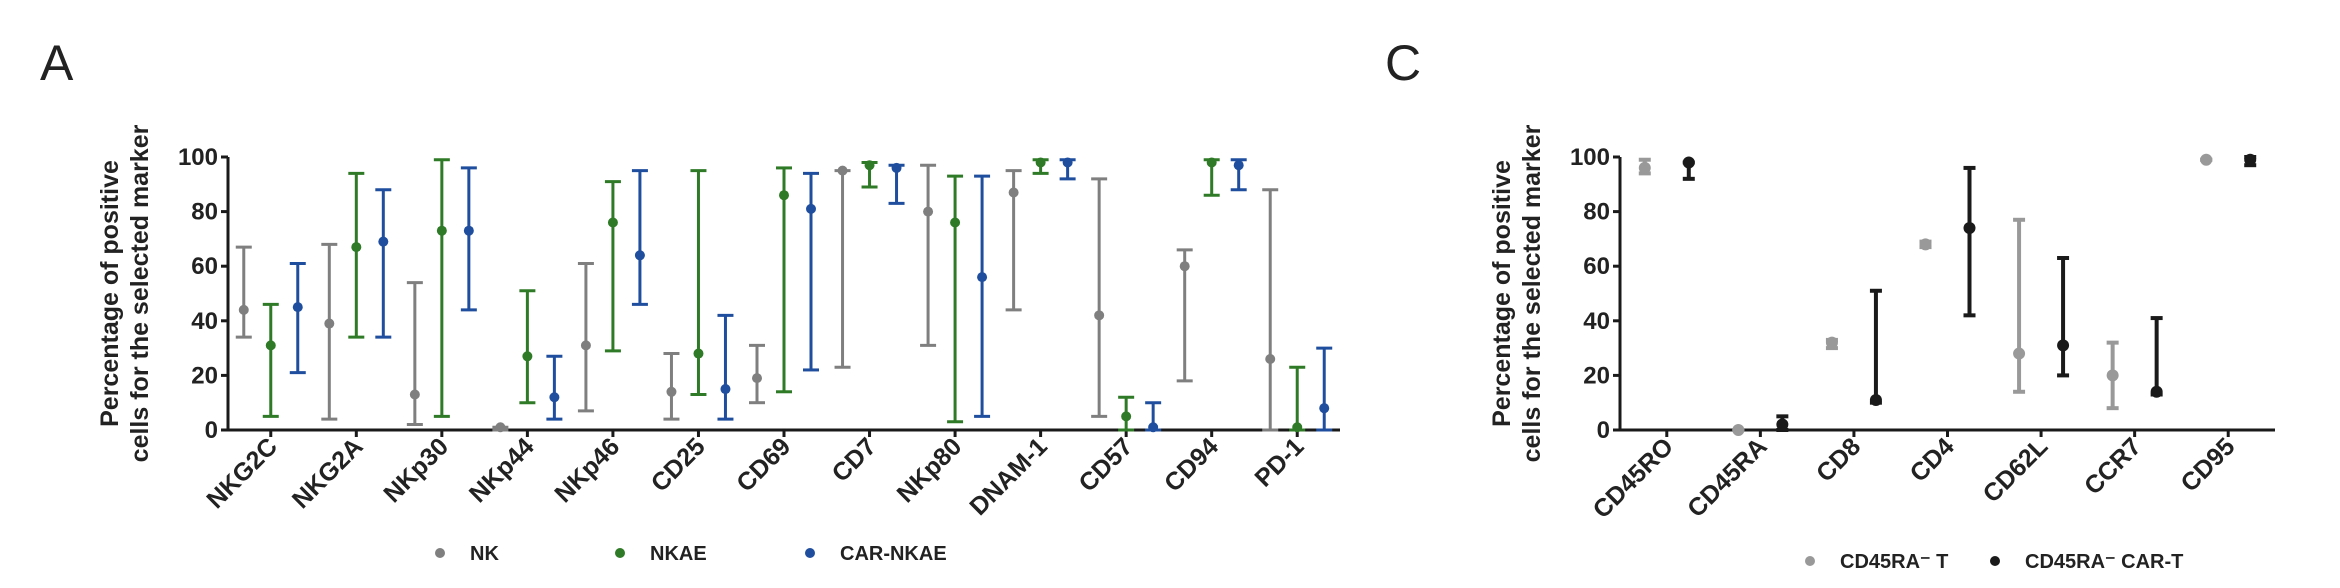  I want to click on category-label-a: NKp46, so click(587, 470).